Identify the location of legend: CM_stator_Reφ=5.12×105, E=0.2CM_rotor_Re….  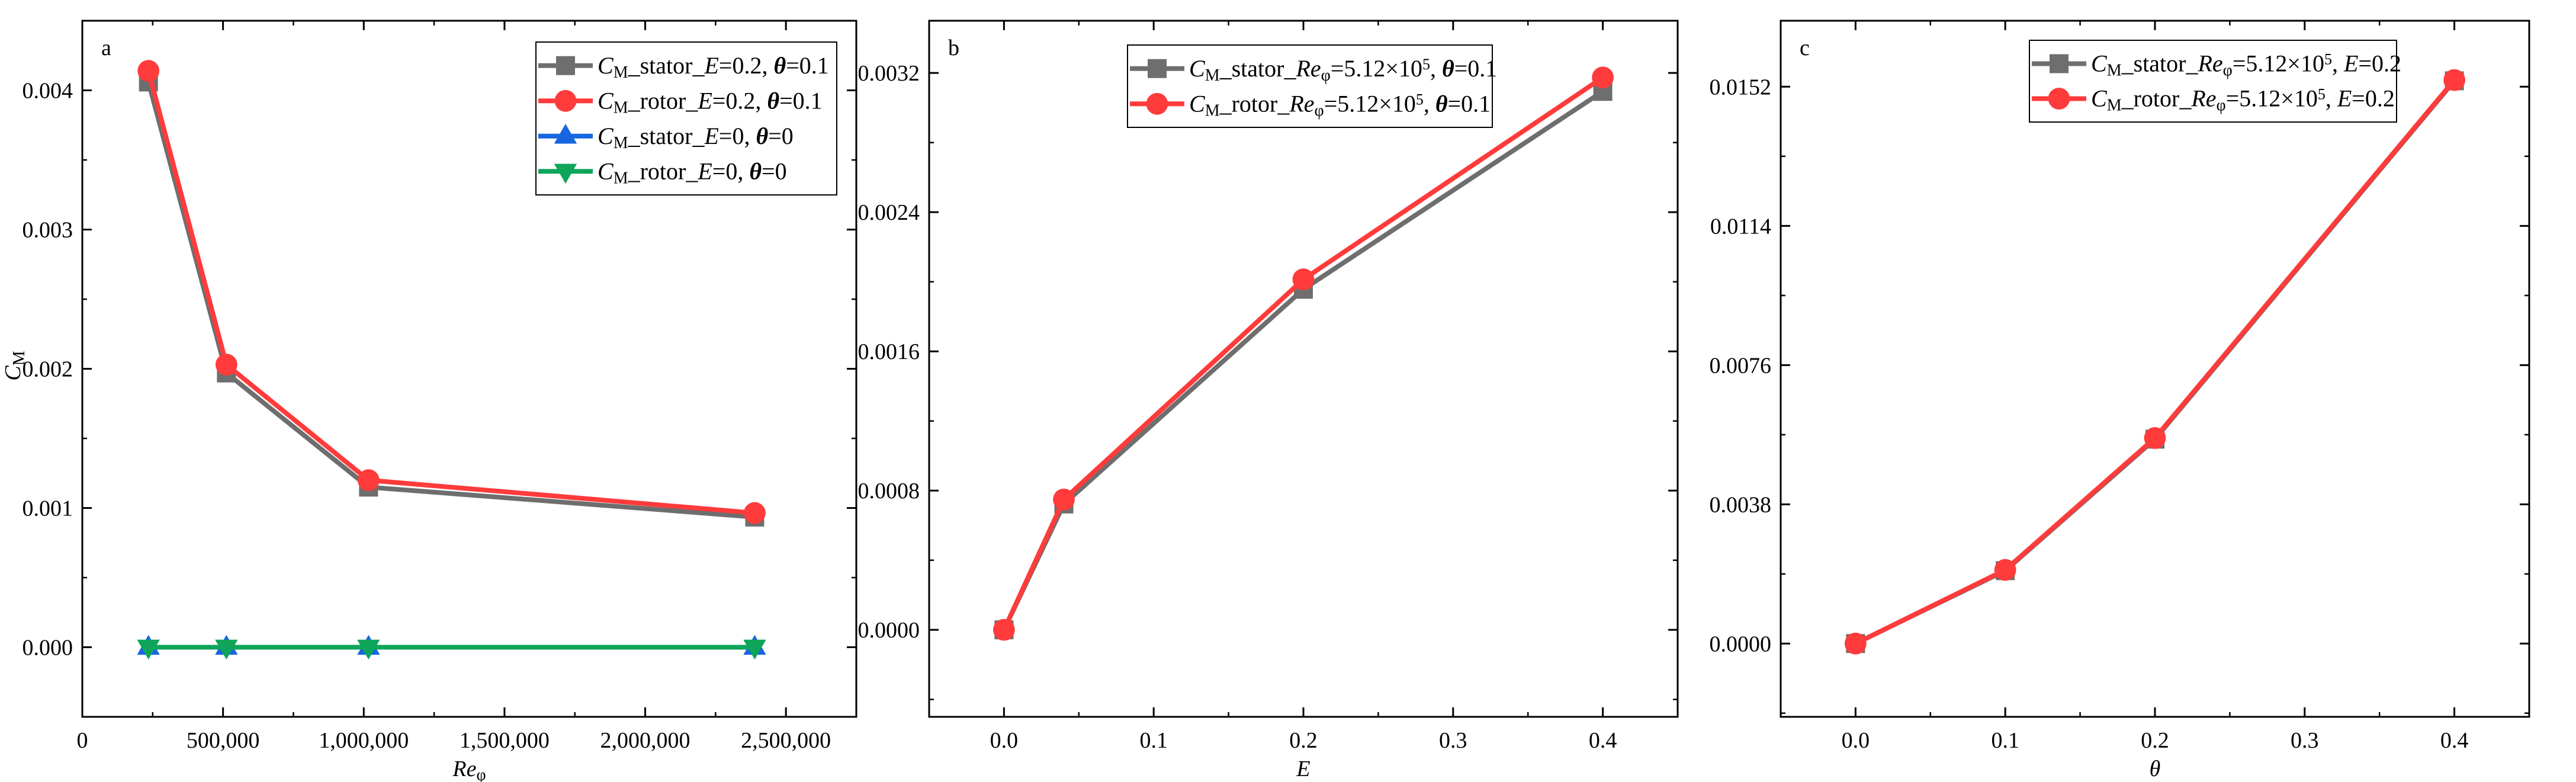
(2215, 81).